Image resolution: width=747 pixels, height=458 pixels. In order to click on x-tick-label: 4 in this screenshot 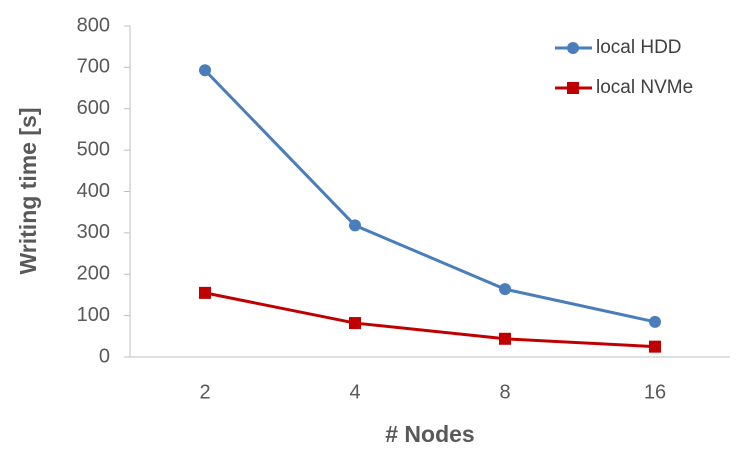, I will do `click(354, 392)`.